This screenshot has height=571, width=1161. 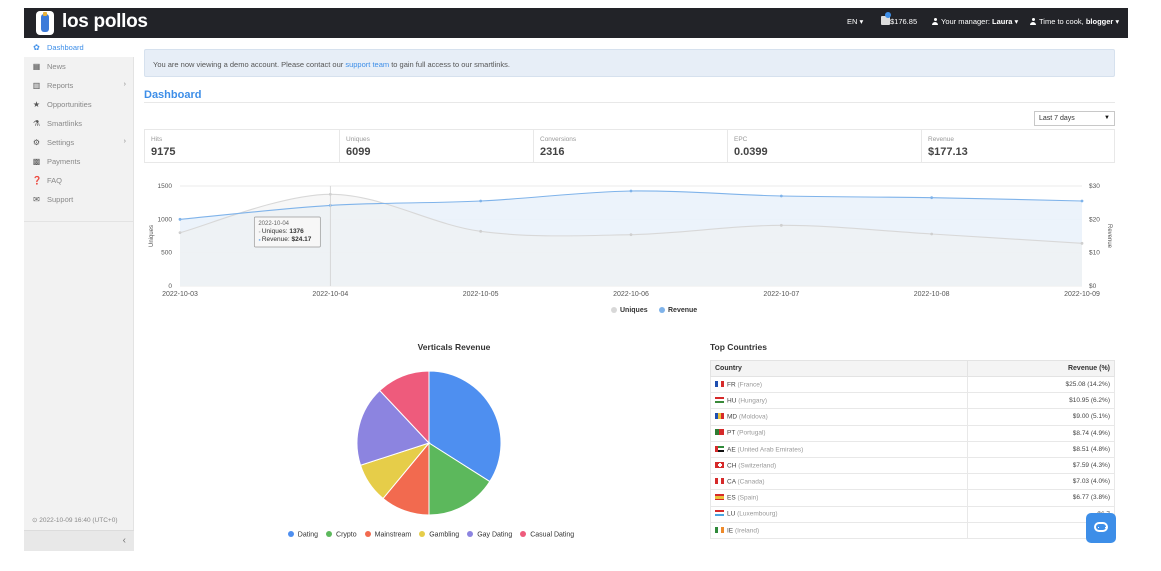 I want to click on sidebar-item-reports: ▥ Reports ›, so click(x=79, y=85).